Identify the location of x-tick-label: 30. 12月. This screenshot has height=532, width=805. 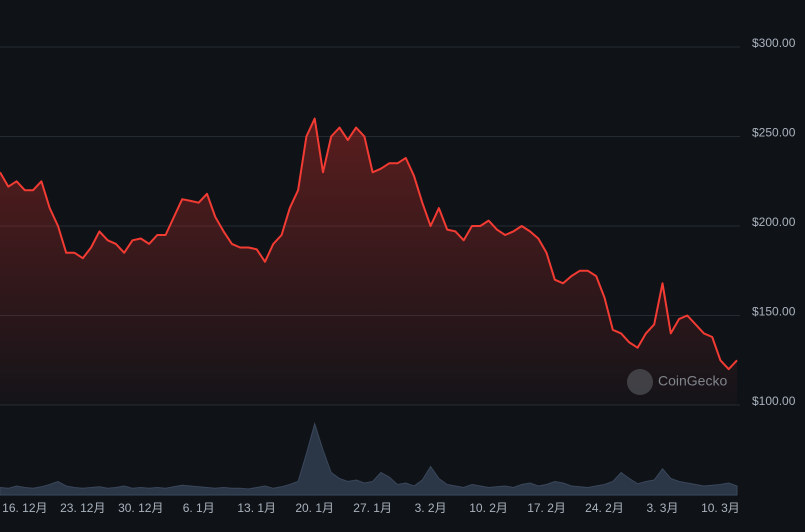
(140, 508).